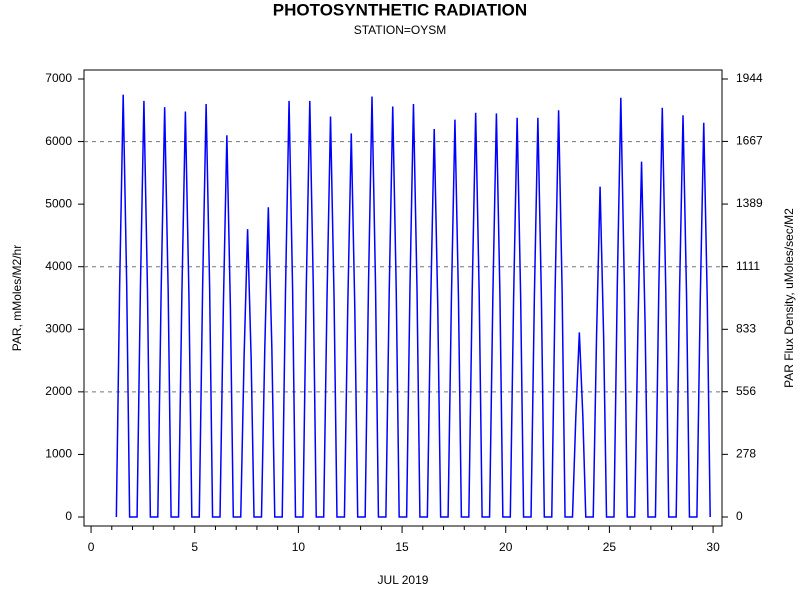 The width and height of the screenshot is (800, 605). I want to click on y2-tick-label: 0, so click(739, 516).